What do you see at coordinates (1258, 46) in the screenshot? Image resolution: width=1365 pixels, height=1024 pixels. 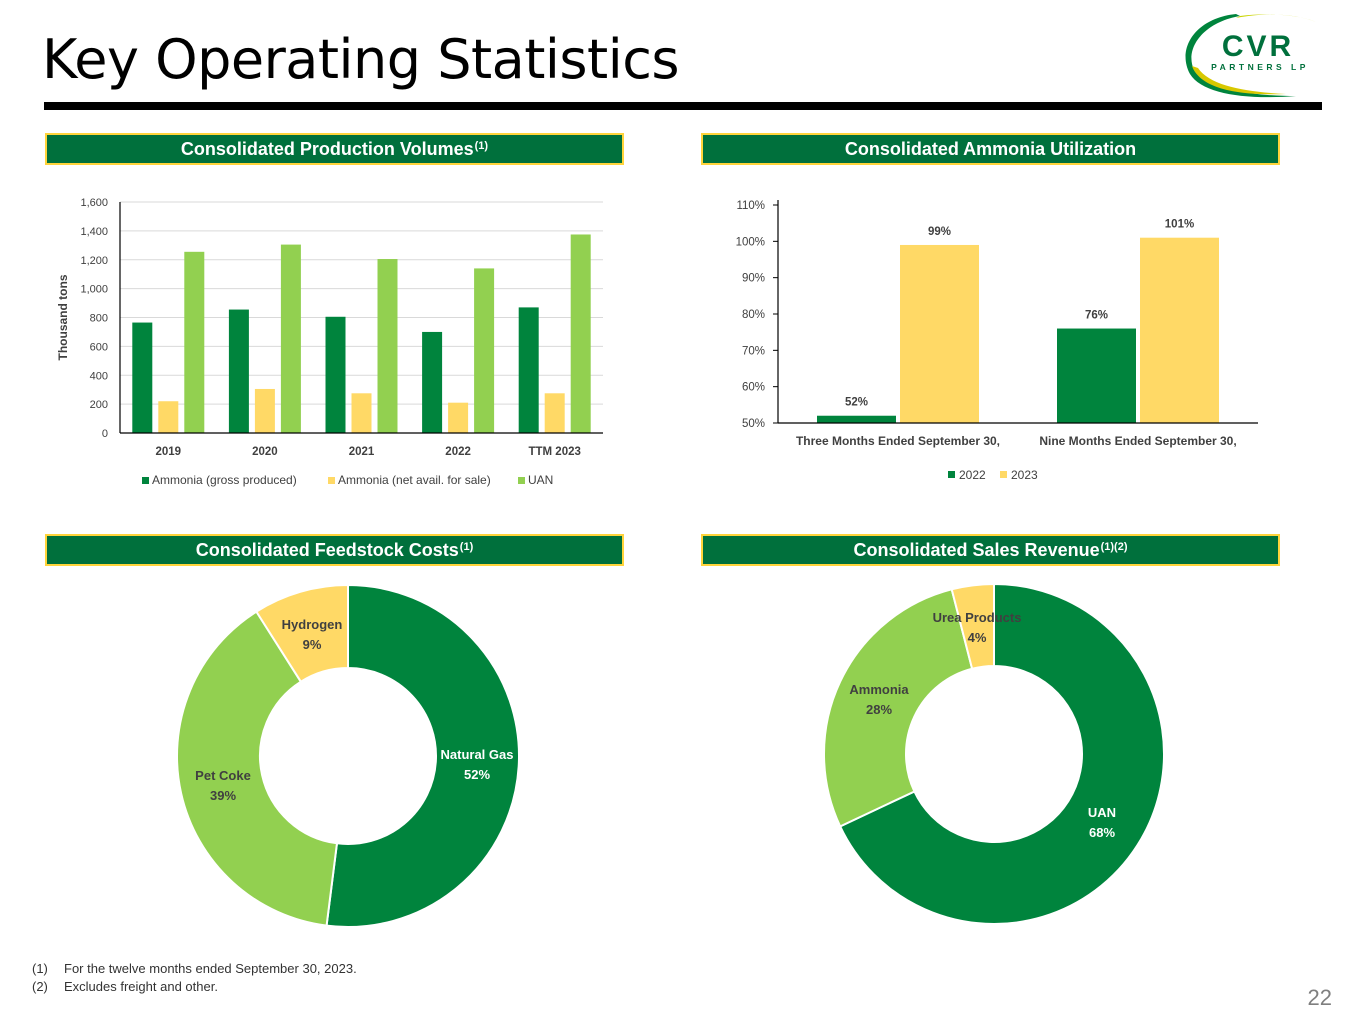 I see `logo-name: CVR` at bounding box center [1258, 46].